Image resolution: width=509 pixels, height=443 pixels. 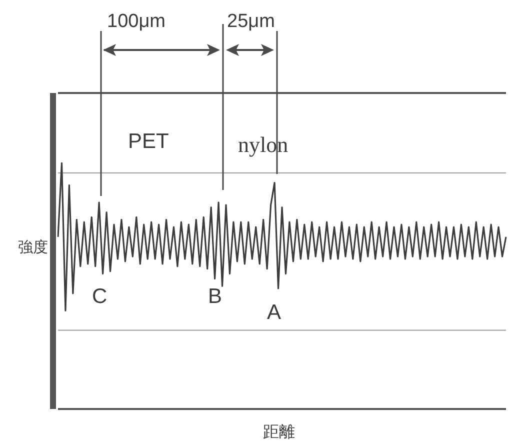 I want to click on annotation: A, so click(x=274, y=312).